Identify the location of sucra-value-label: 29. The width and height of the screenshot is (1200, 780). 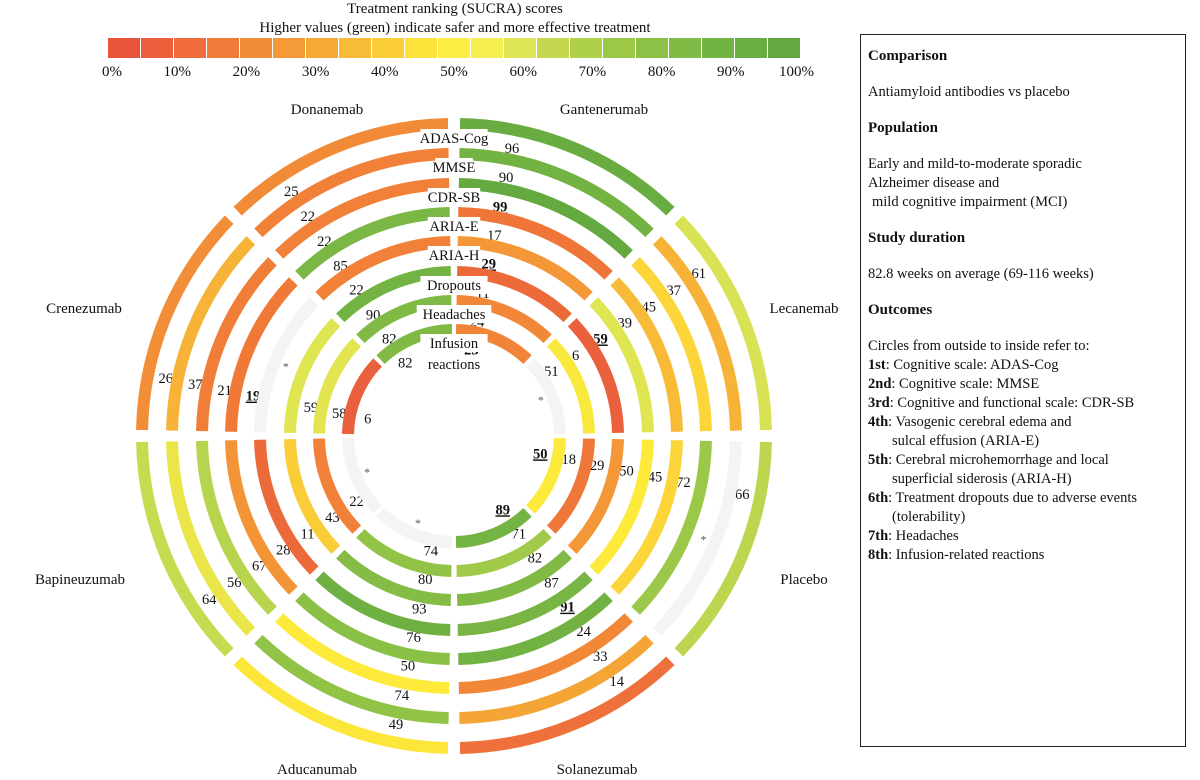
(488, 265).